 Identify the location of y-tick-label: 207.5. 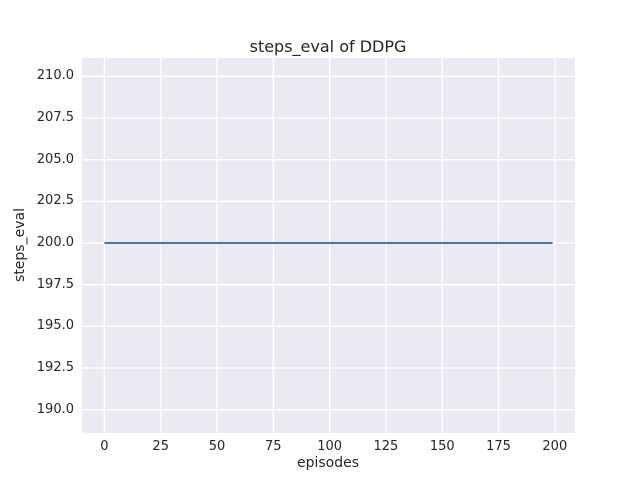
(55, 117).